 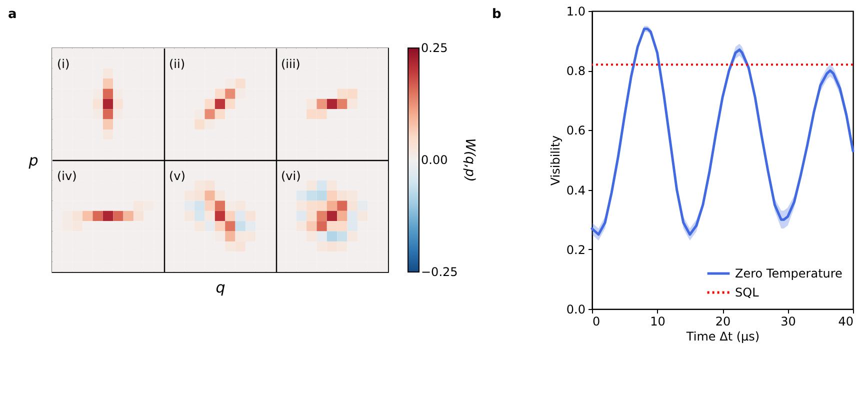 What do you see at coordinates (469, 160) in the screenshot?
I see `color-bar-title: W(q,p)` at bounding box center [469, 160].